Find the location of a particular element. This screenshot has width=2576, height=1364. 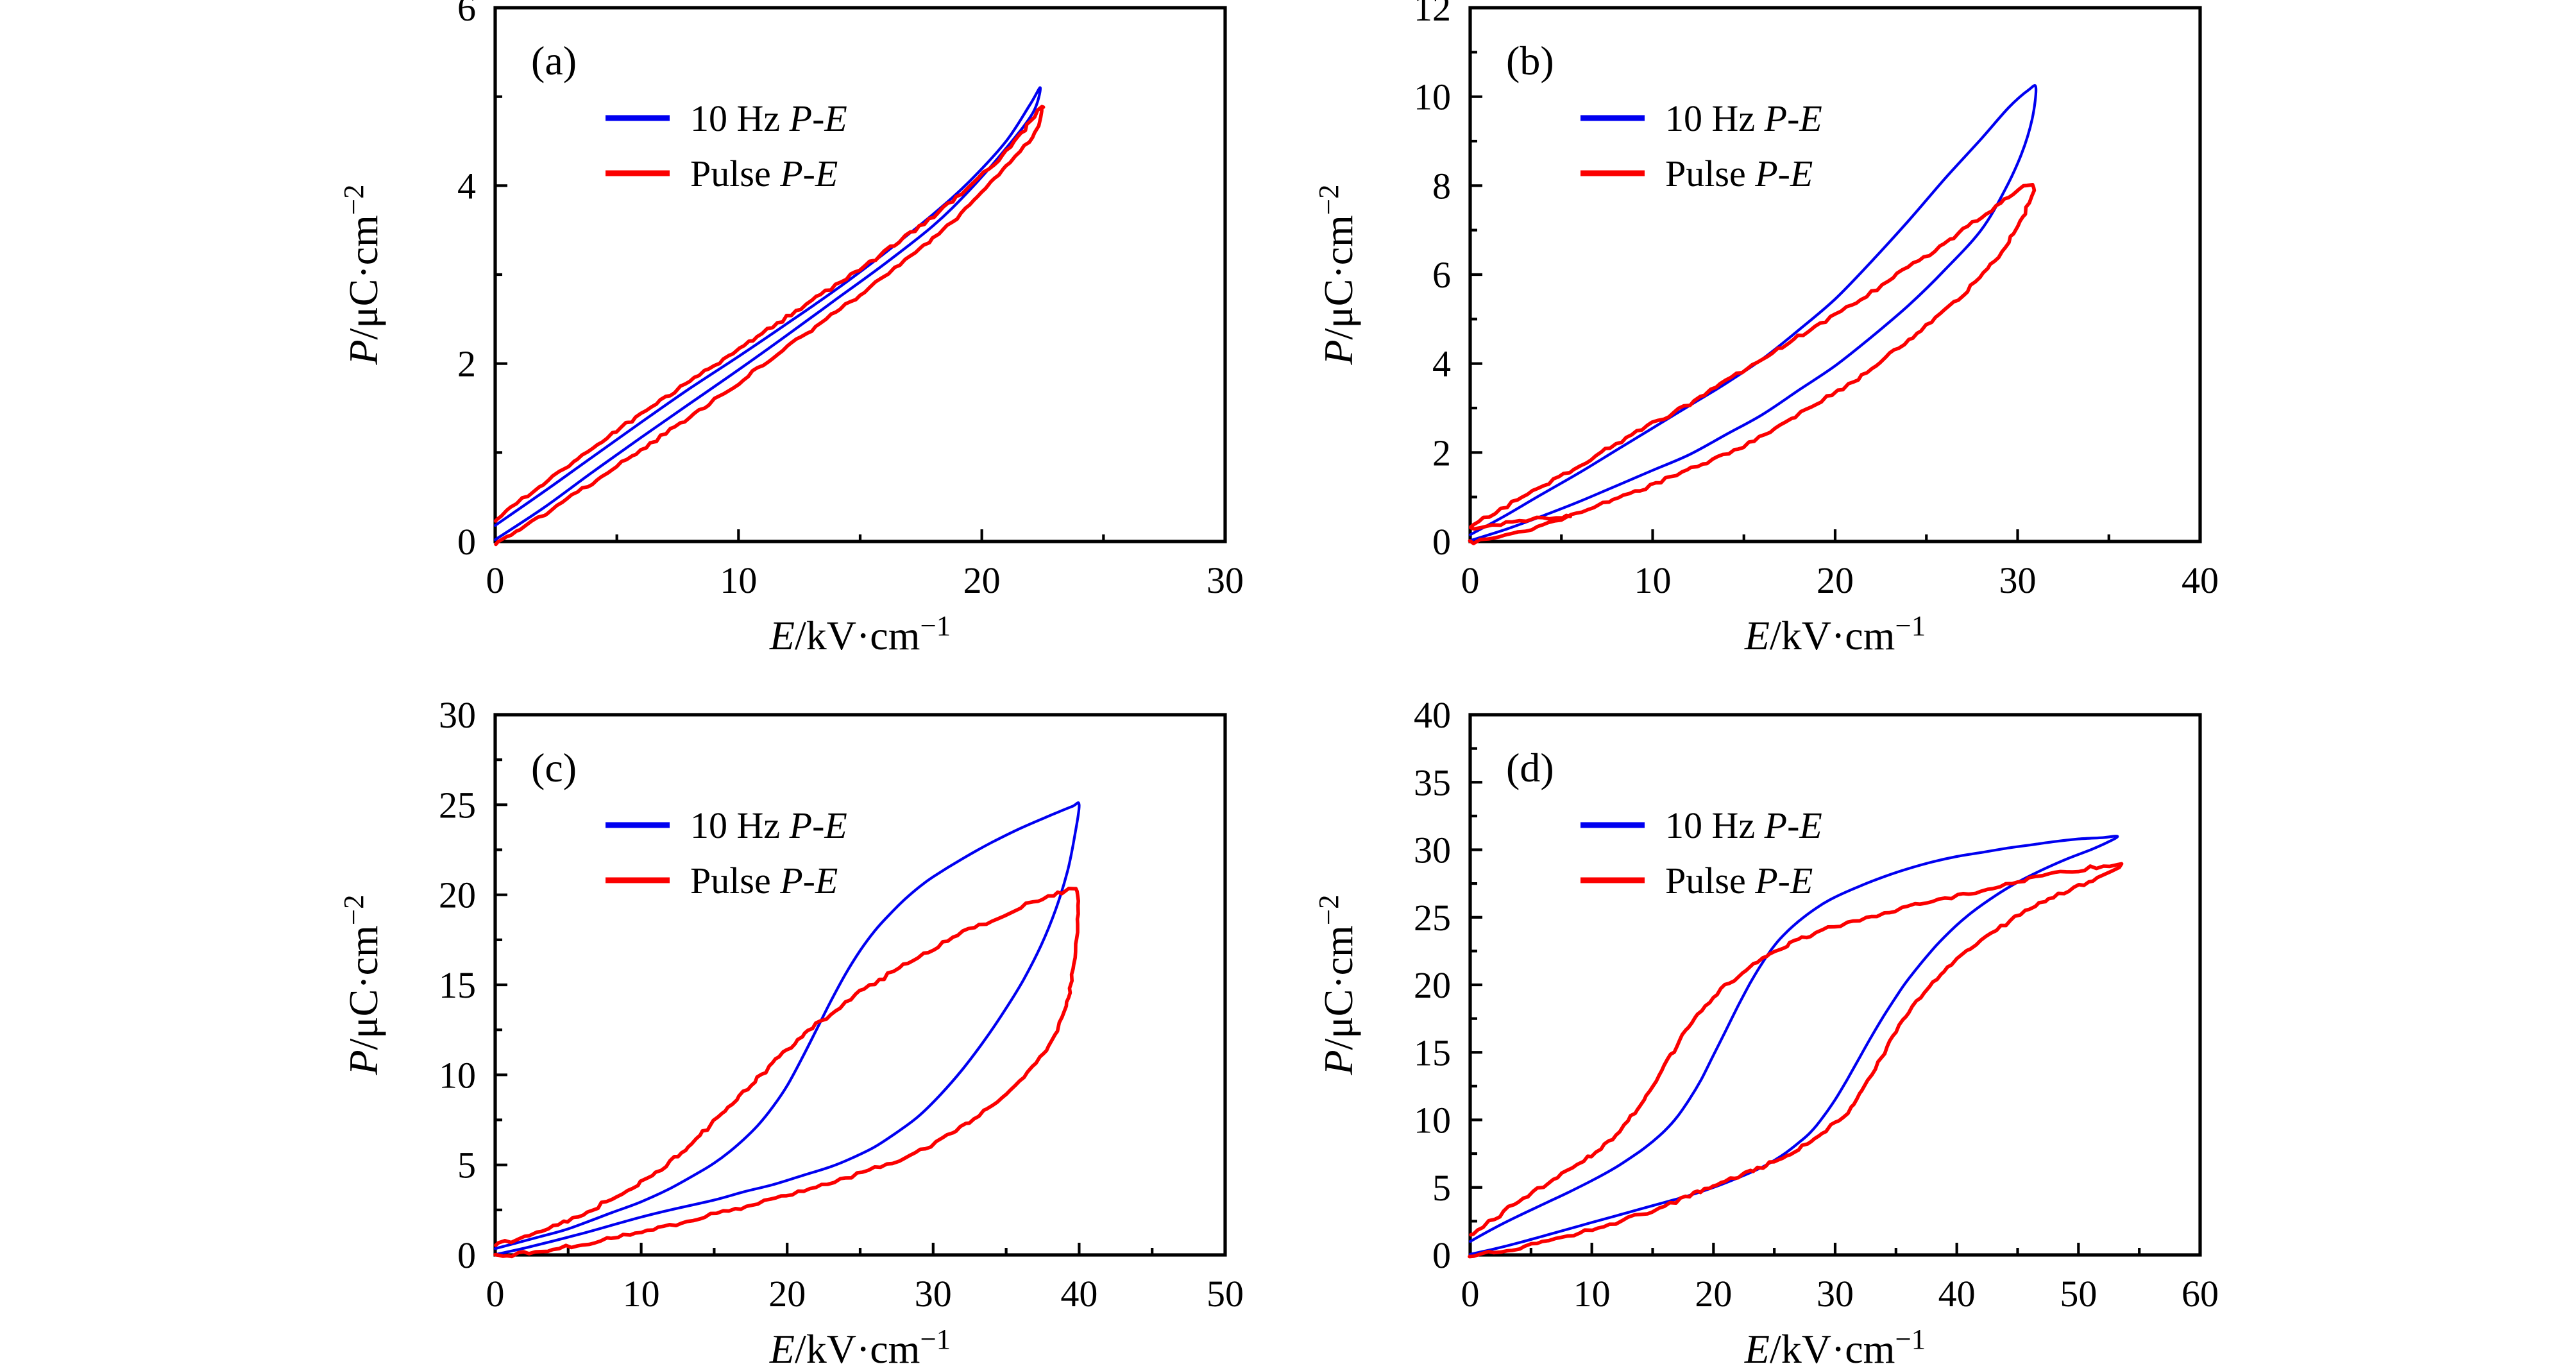

curve-d-10-hz-p-e is located at coordinates (1793, 1045).